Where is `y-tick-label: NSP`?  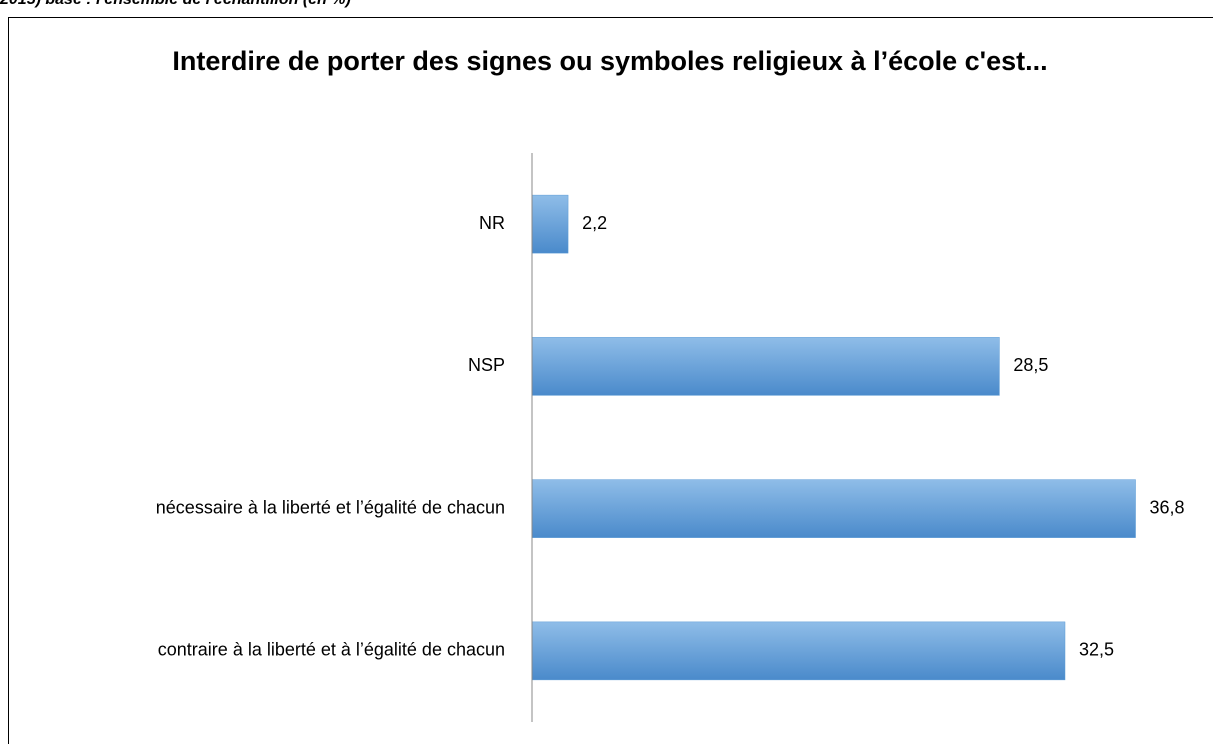
y-tick-label: NSP is located at coordinates (486, 365).